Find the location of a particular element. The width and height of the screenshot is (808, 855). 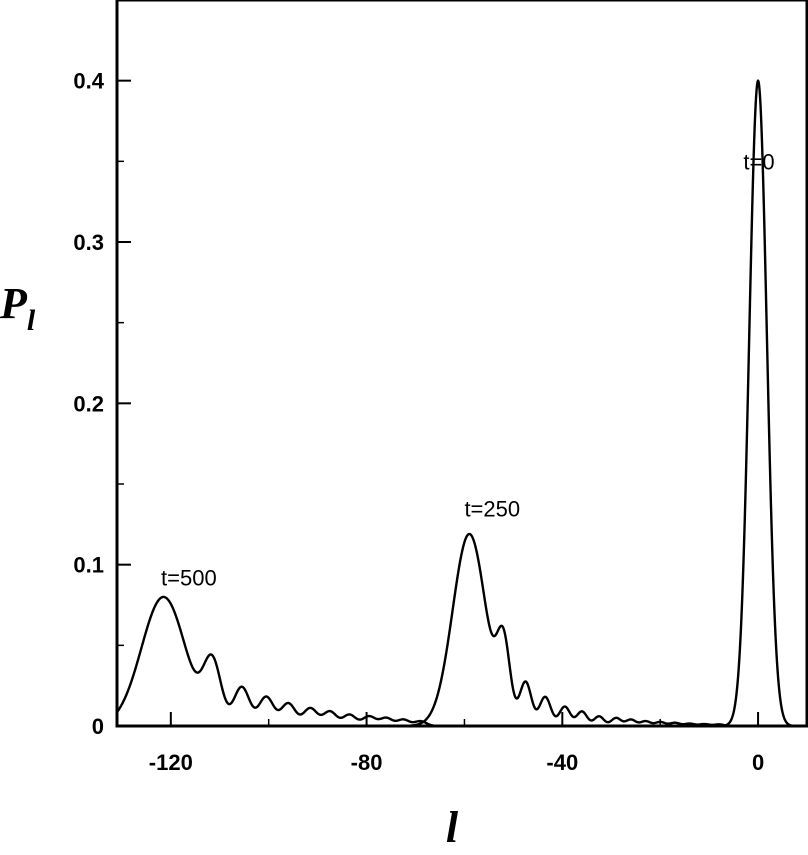

y-axis-title-subscript: l is located at coordinates (31, 320).